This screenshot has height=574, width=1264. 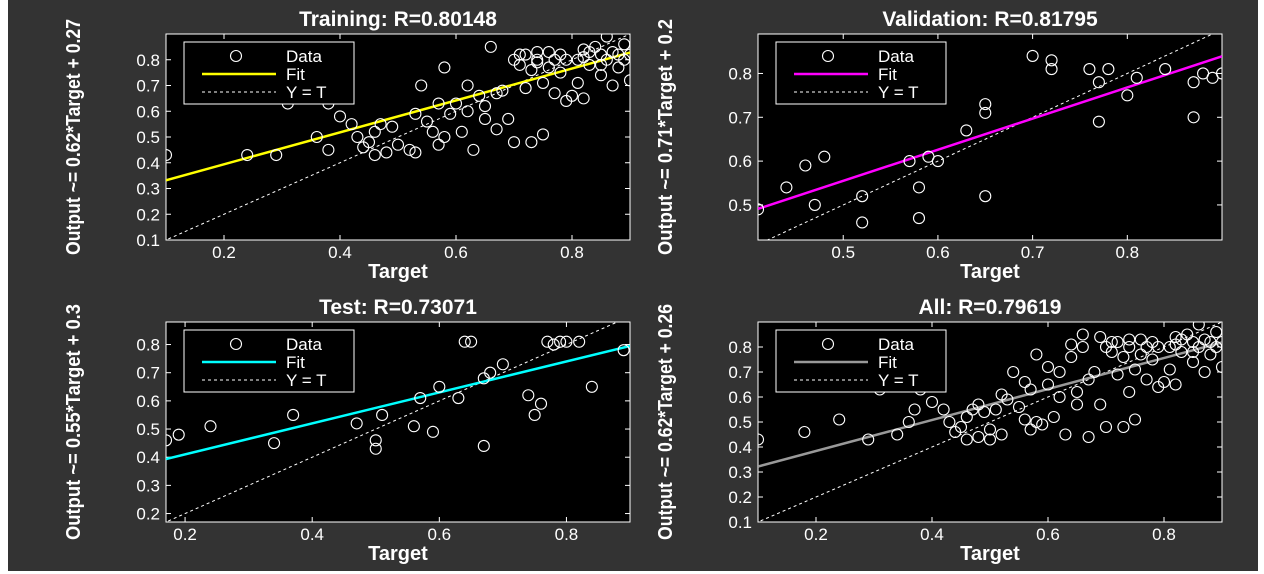 What do you see at coordinates (398, 307) in the screenshot?
I see `chart-title: Test: R=0.73071` at bounding box center [398, 307].